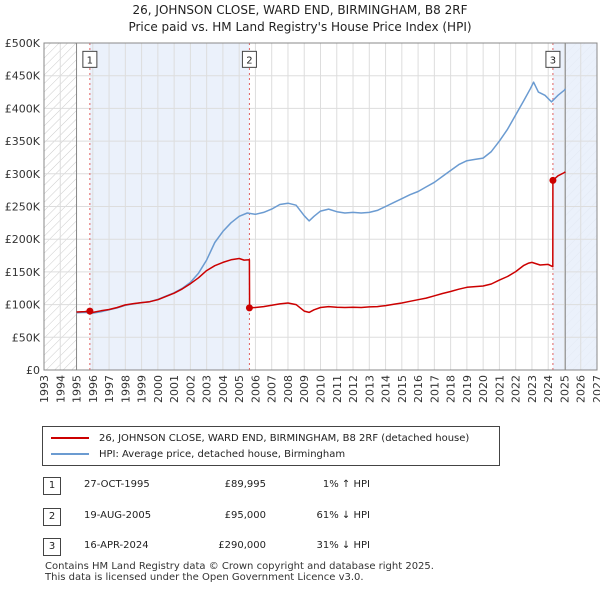  What do you see at coordinates (23, 43) in the screenshot?
I see `y-tick-label: £500K` at bounding box center [23, 43].